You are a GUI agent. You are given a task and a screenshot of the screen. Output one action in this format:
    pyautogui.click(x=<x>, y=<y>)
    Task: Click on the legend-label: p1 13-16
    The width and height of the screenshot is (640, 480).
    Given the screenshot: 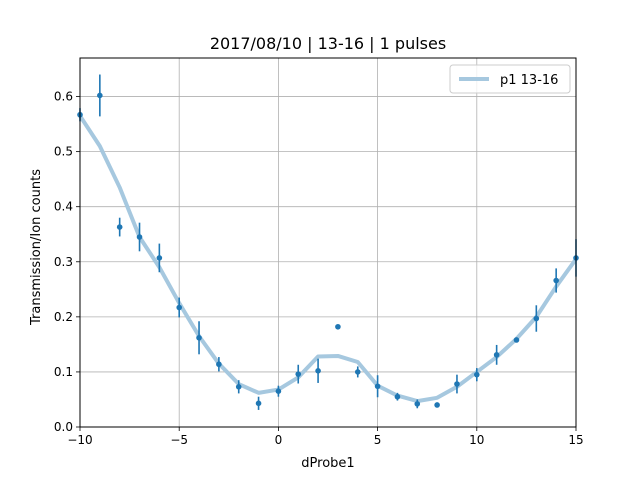 What is the action you would take?
    pyautogui.click(x=529, y=80)
    